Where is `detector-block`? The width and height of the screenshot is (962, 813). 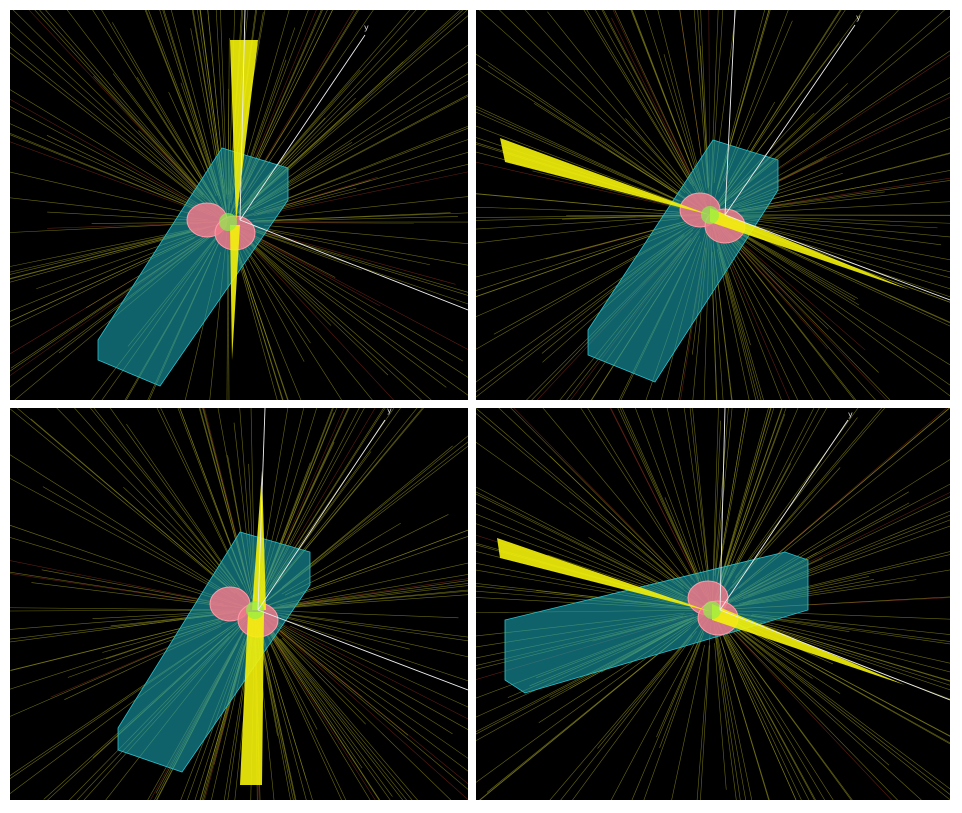 detector-block is located at coordinates (656, 622).